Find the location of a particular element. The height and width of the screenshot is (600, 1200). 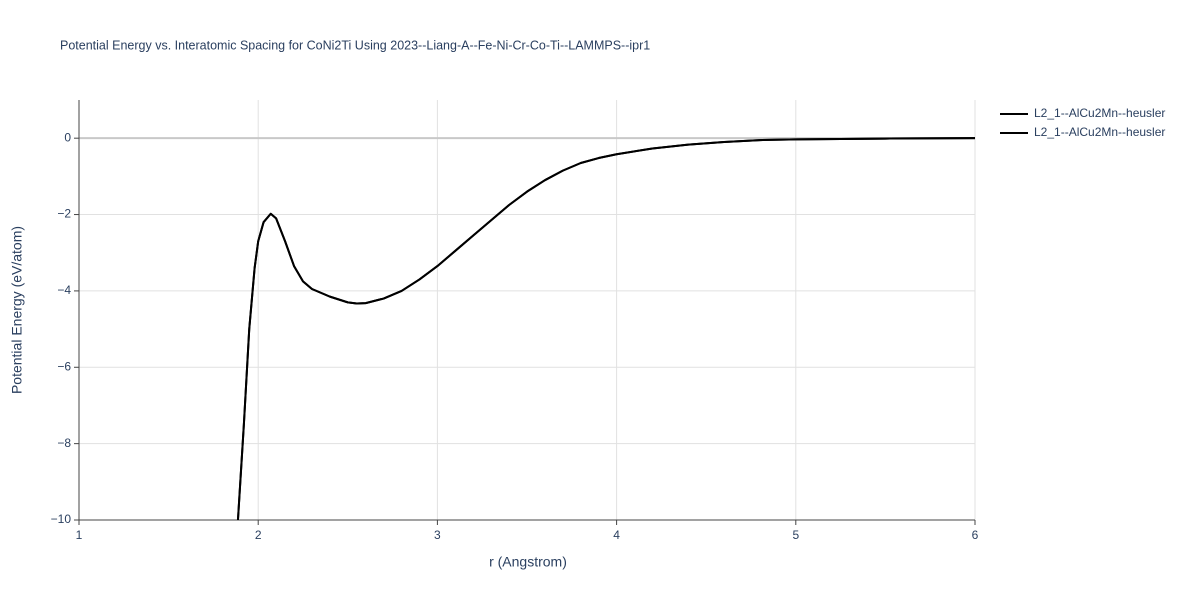

y-tick-label: −8 is located at coordinates (64, 443).